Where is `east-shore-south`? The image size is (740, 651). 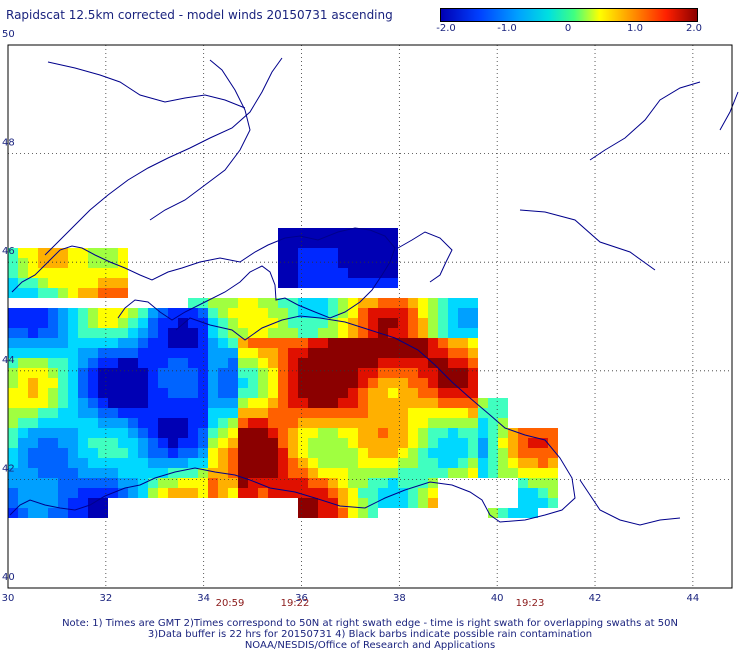 east-shore-south is located at coordinates (630, 502).